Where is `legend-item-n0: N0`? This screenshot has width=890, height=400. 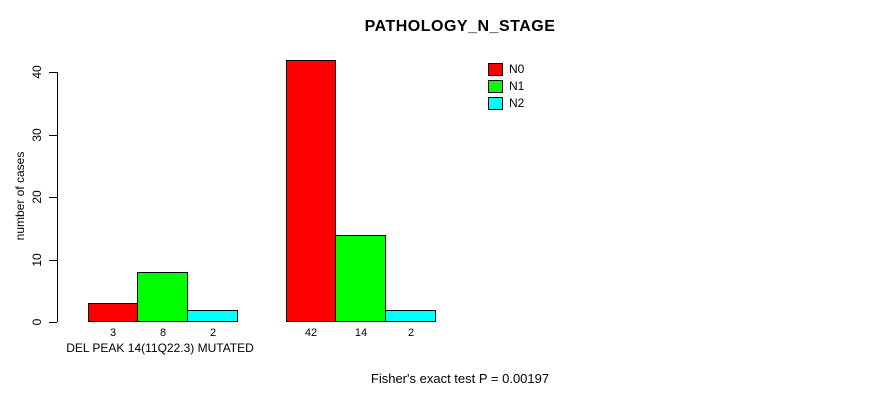 legend-item-n0: N0 is located at coordinates (506, 69).